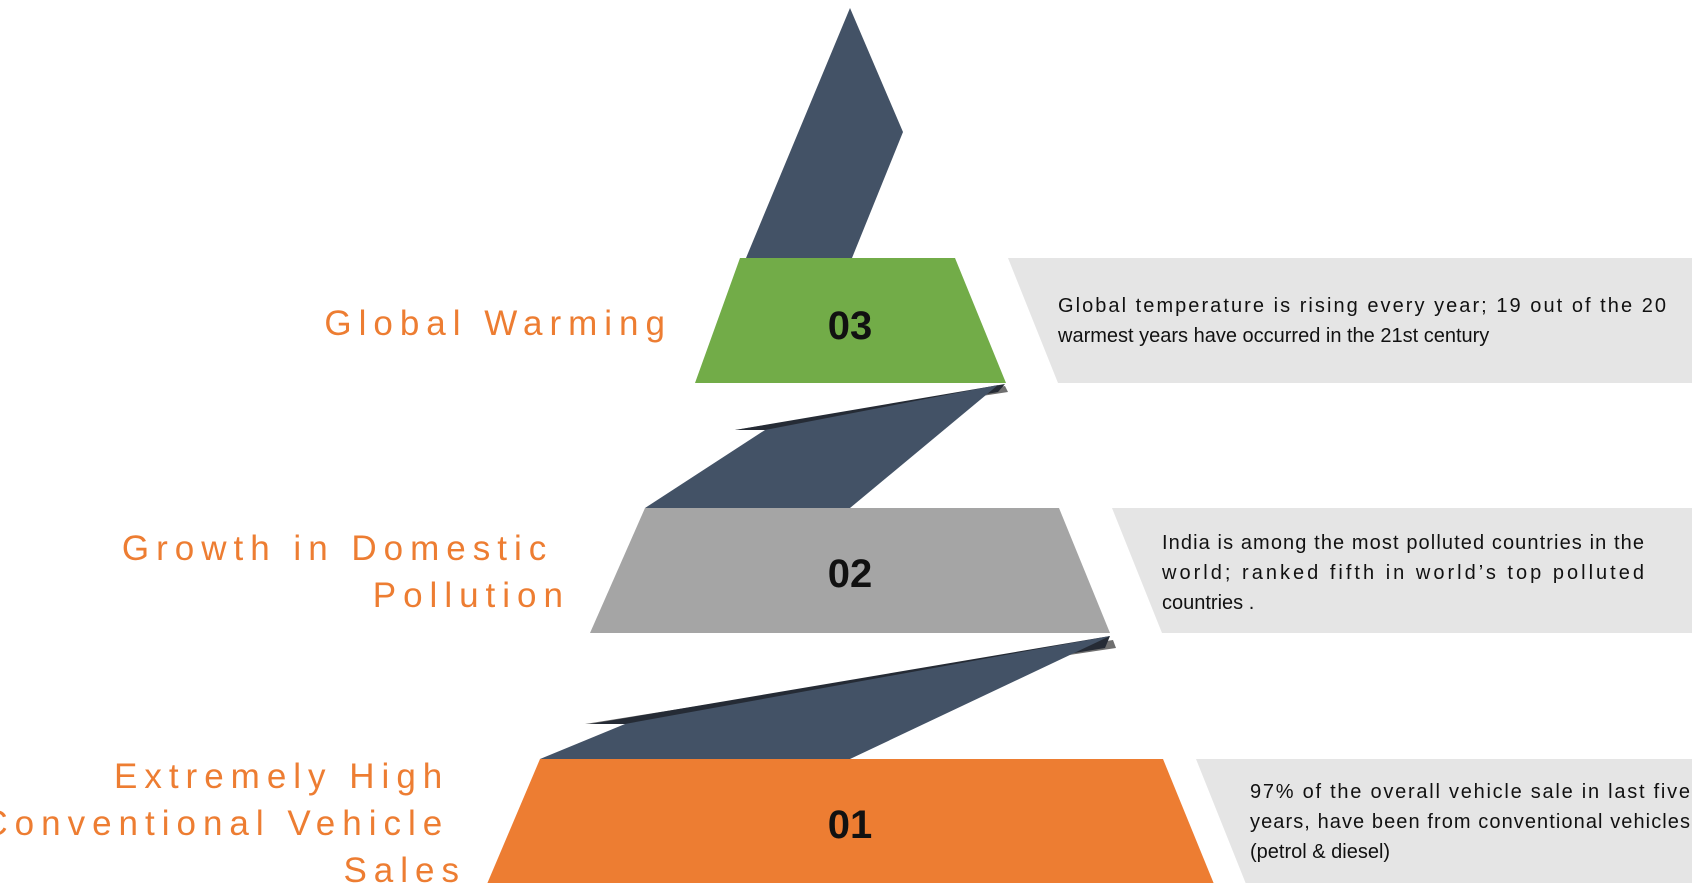  I want to click on ribbon-top-segment, so click(824, 133).